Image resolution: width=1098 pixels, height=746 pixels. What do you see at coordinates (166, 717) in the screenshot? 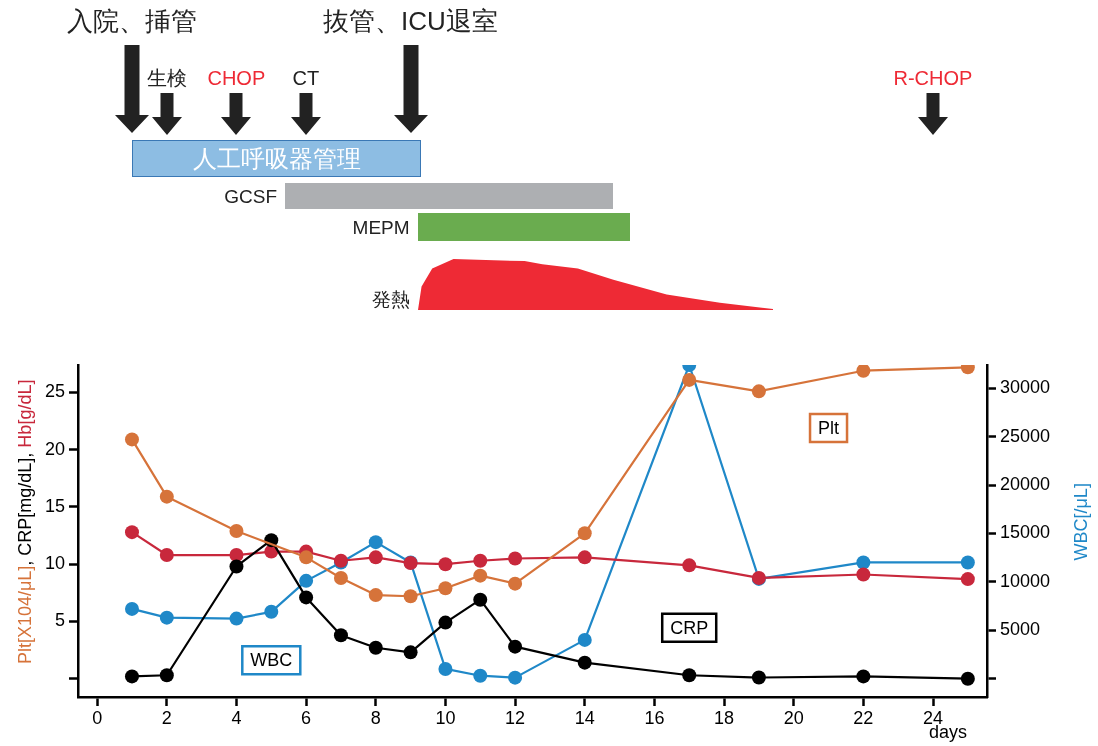
I see `x-tick-label: 2` at bounding box center [166, 717].